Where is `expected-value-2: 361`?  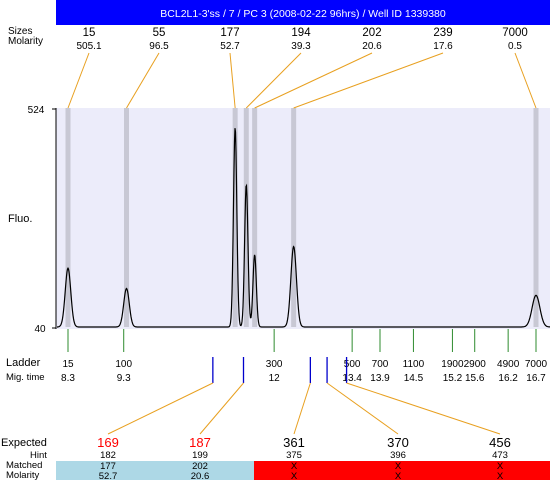 expected-value-2: 361 is located at coordinates (294, 442).